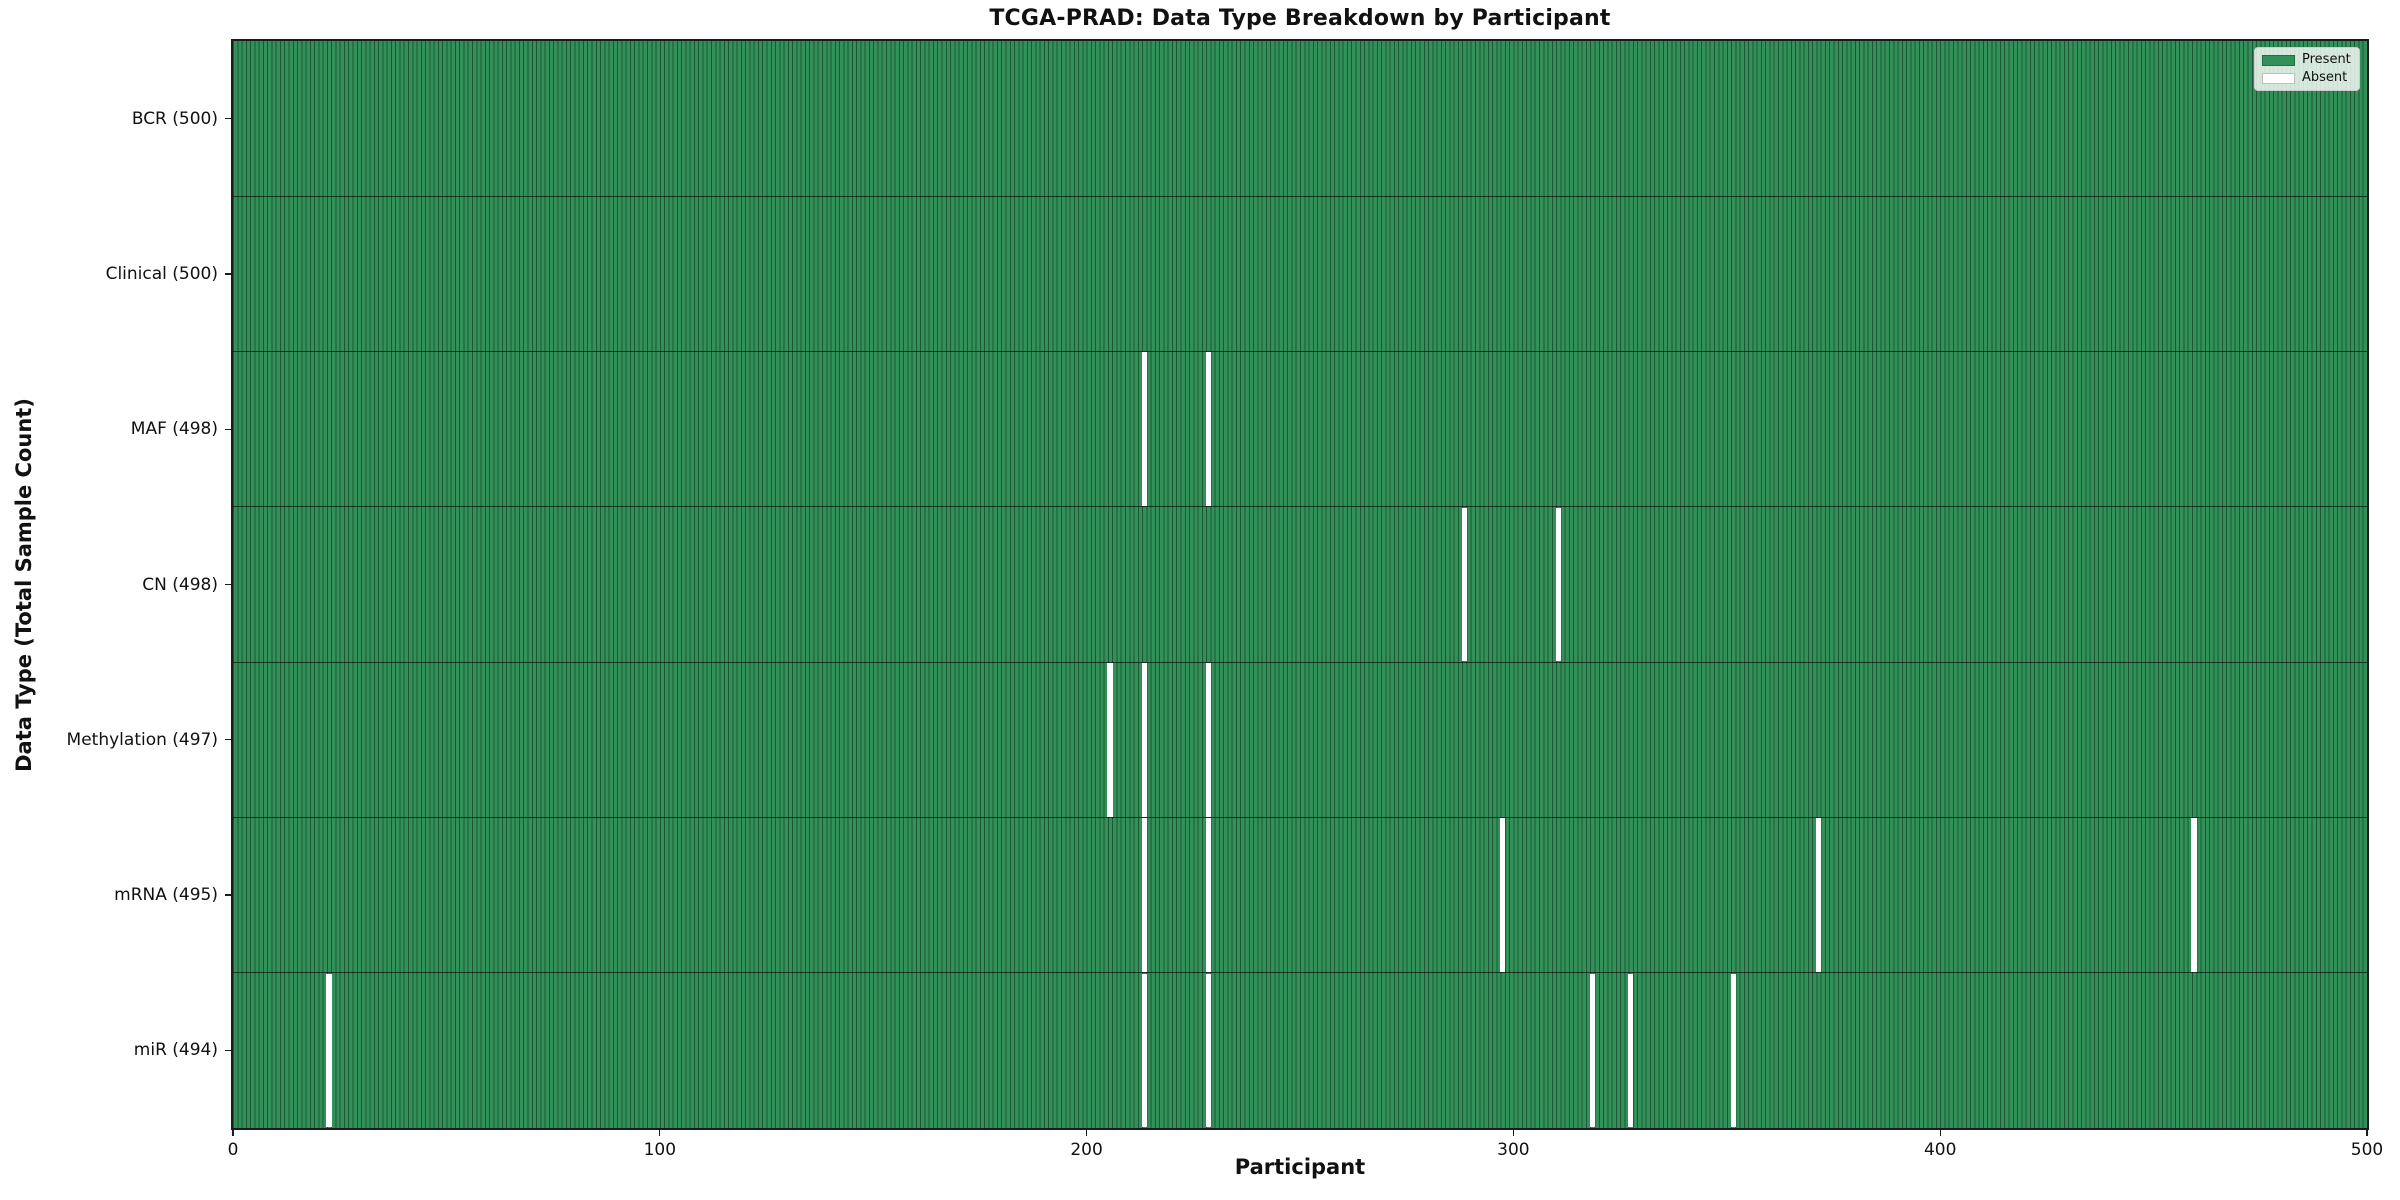  I want to click on legend-entry-present: Present, so click(2306, 60).